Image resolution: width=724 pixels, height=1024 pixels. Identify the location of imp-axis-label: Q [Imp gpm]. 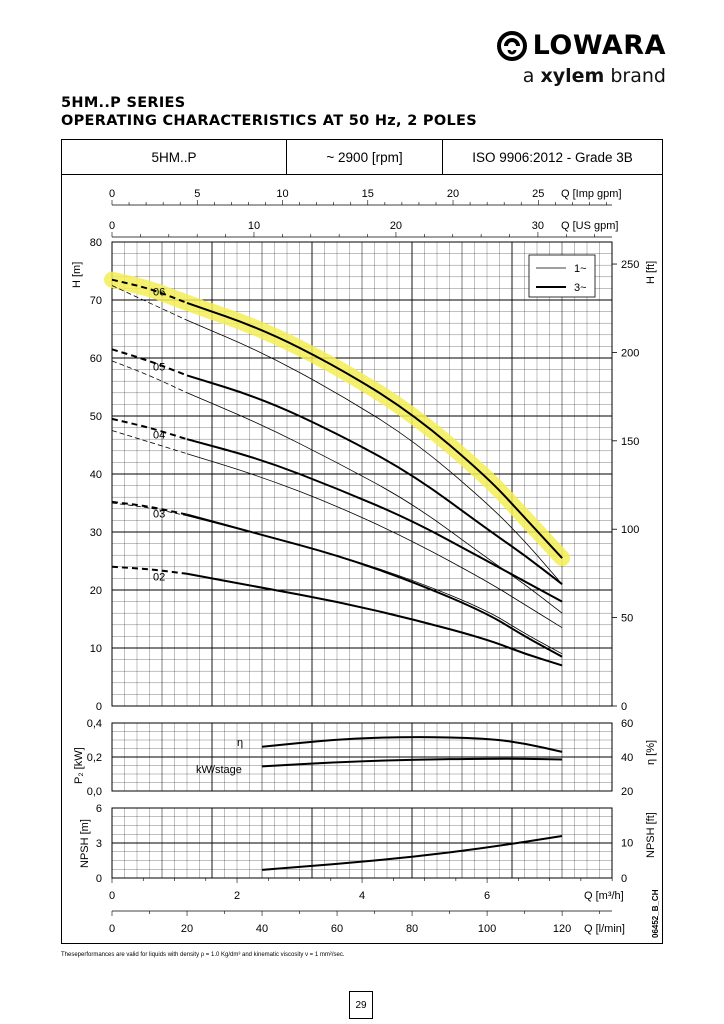
(591, 194).